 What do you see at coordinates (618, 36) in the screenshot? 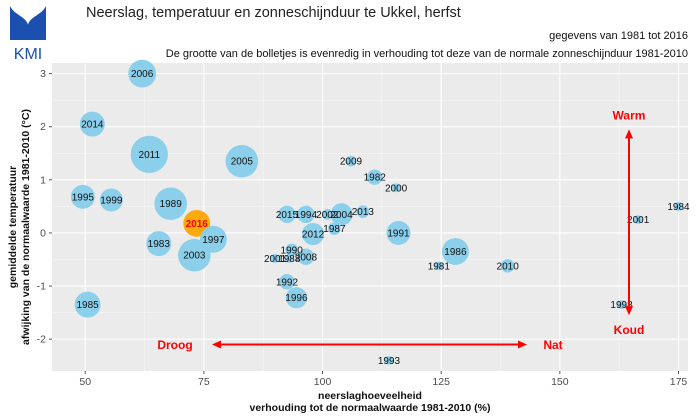
I see `source-note: gegevens van 1981 tot 2016` at bounding box center [618, 36].